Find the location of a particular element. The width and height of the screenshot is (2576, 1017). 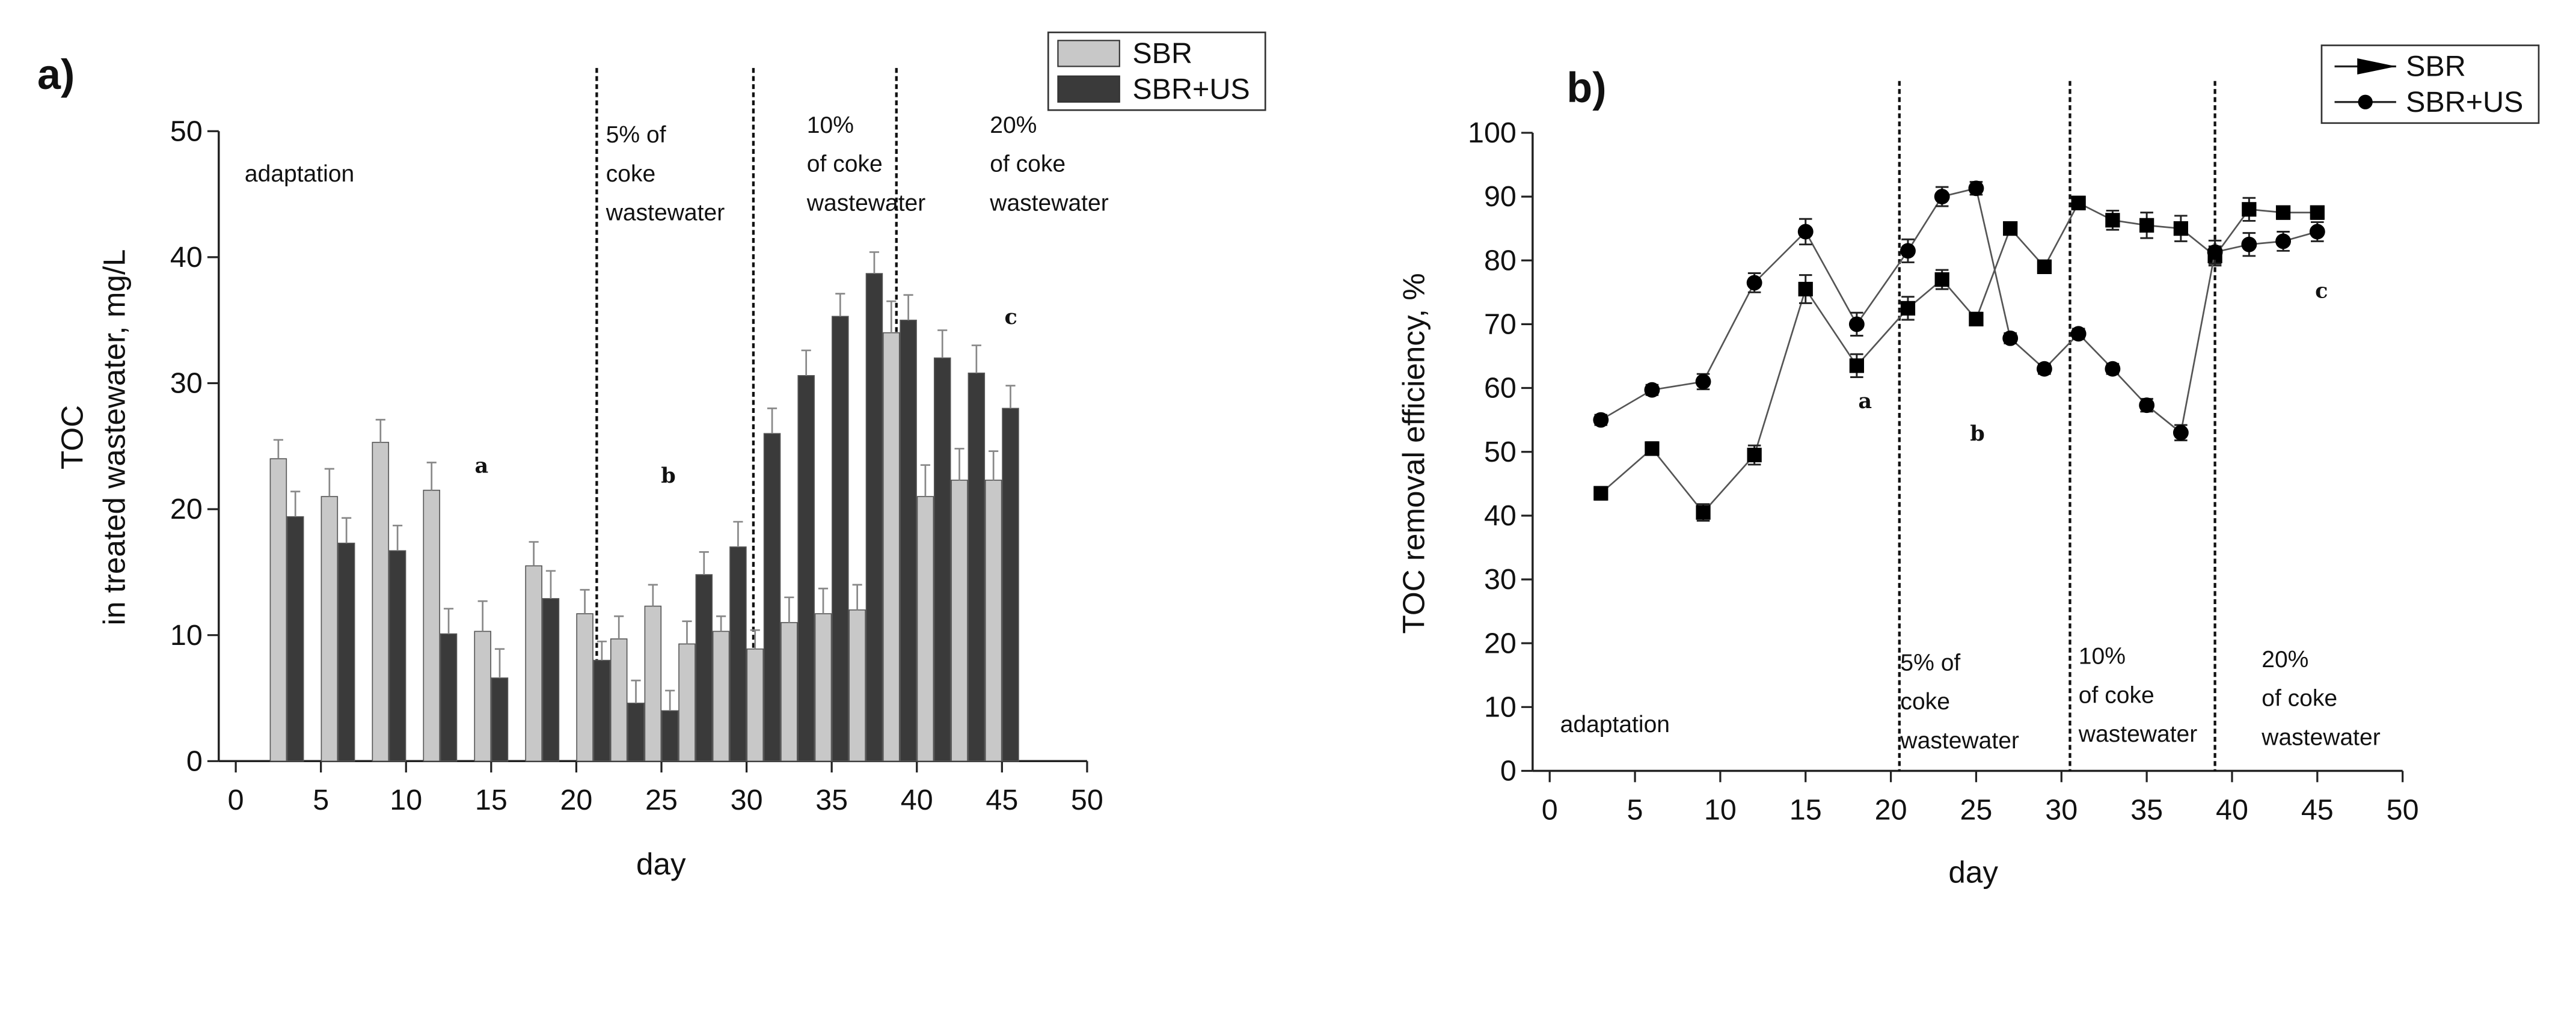

y-tick-label: 40 is located at coordinates (1500, 515).